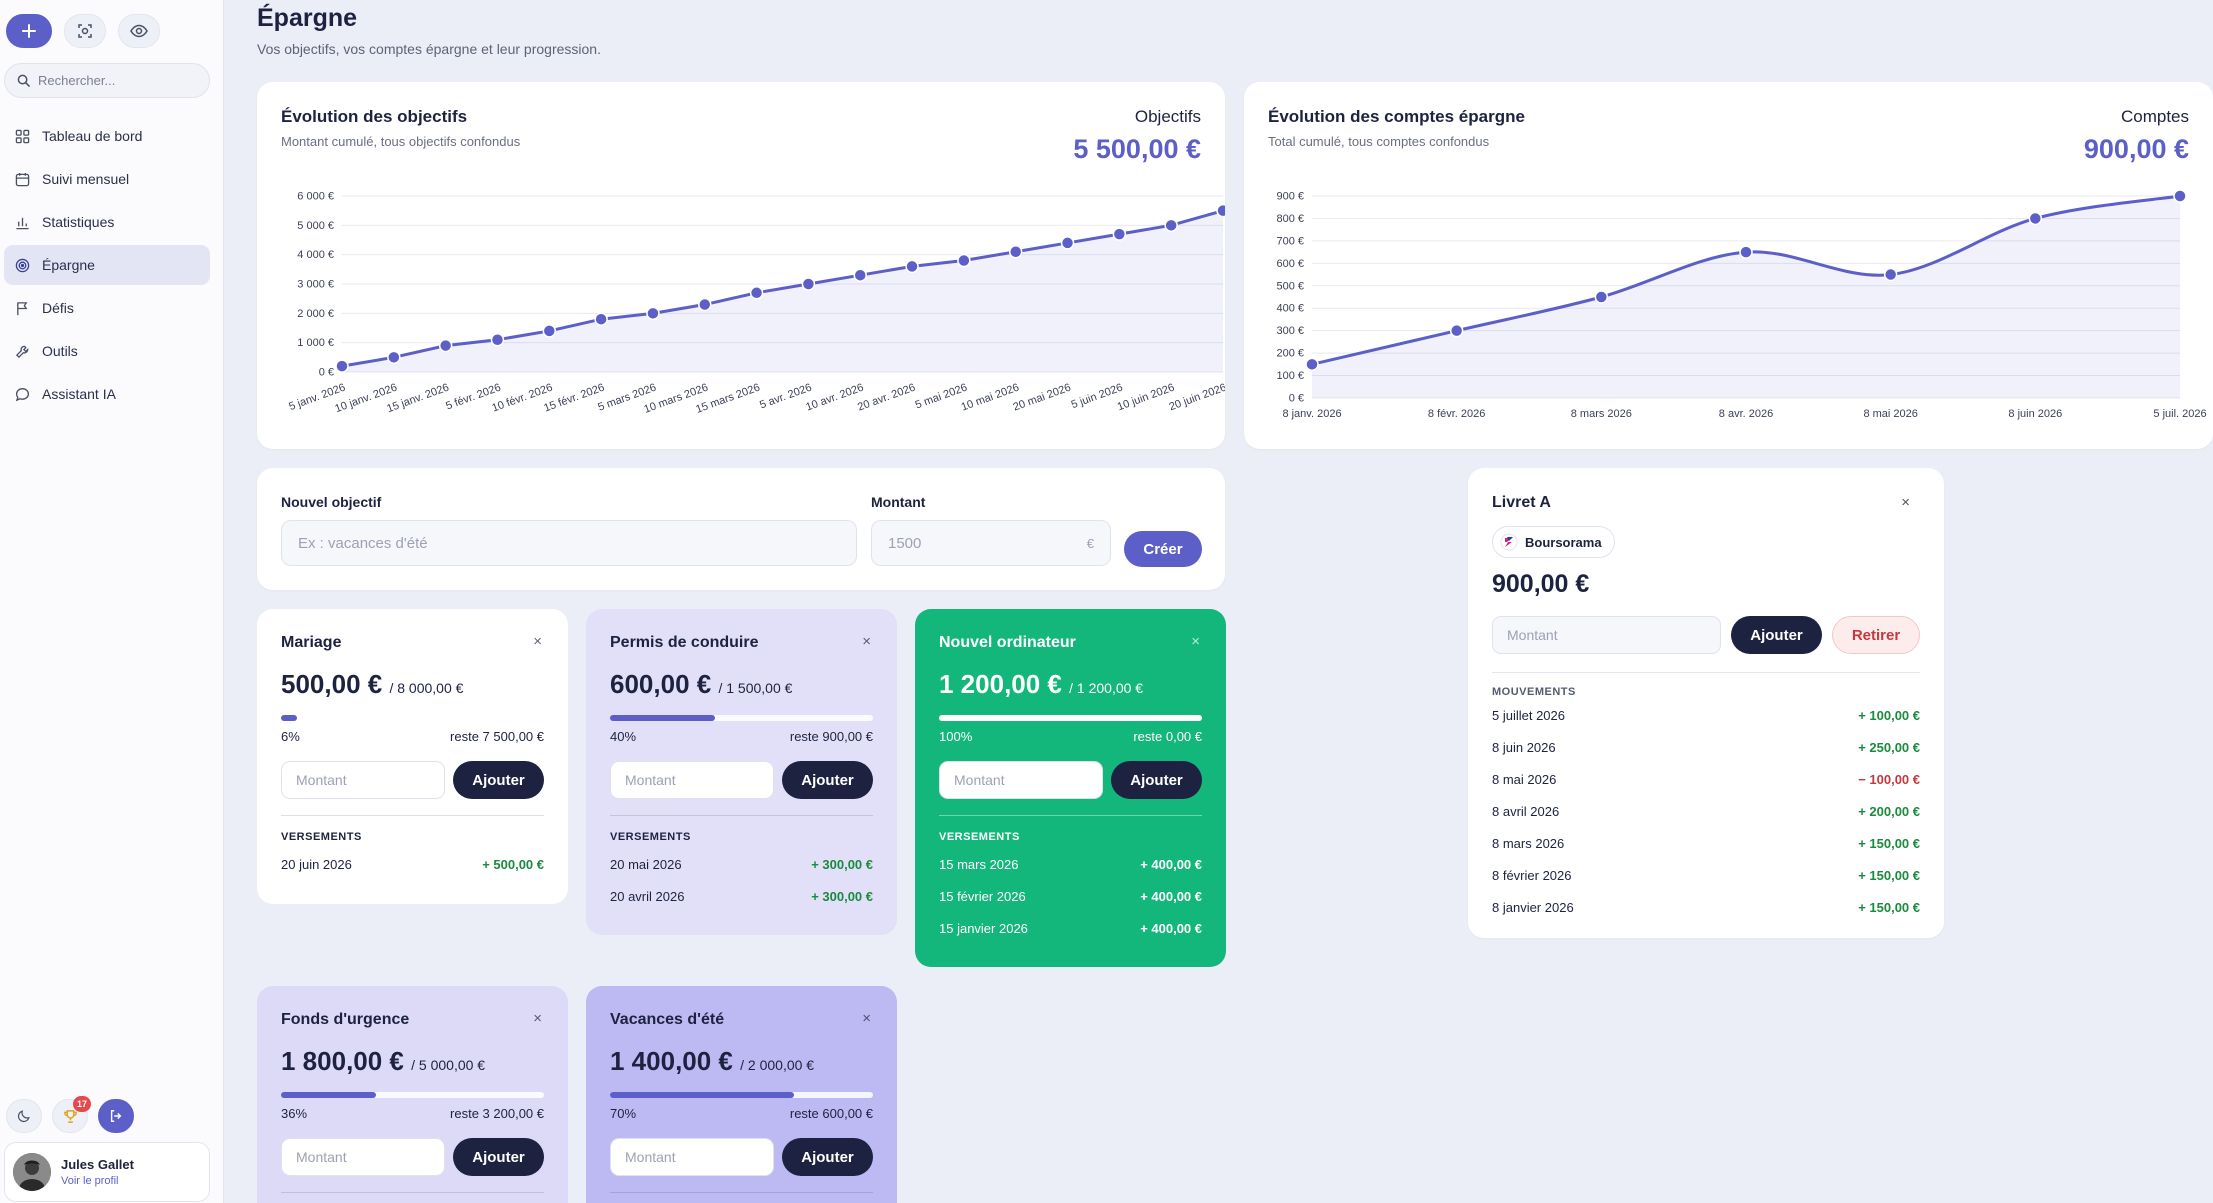 The image size is (2213, 1203). I want to click on account-amount-input, so click(1613, 635).